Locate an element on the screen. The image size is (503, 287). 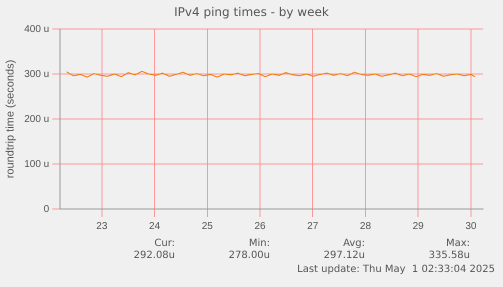
y-axis-title: roundtrip time (seconds) is located at coordinates (10, 119).